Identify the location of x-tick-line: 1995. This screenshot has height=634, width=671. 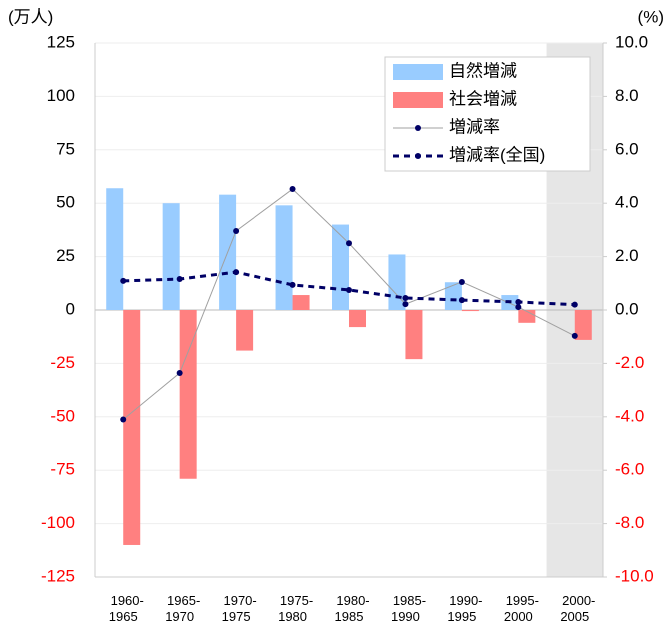
(461, 616).